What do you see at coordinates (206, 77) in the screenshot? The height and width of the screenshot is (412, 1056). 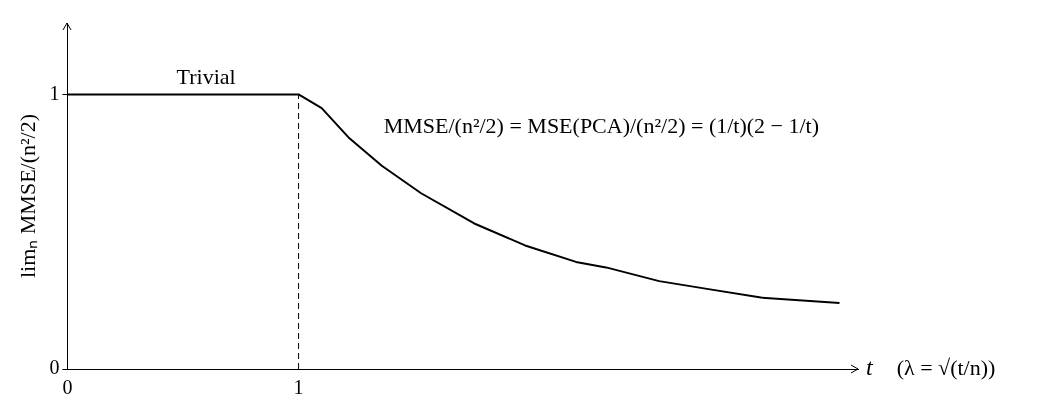 I see `annotation: Trivial` at bounding box center [206, 77].